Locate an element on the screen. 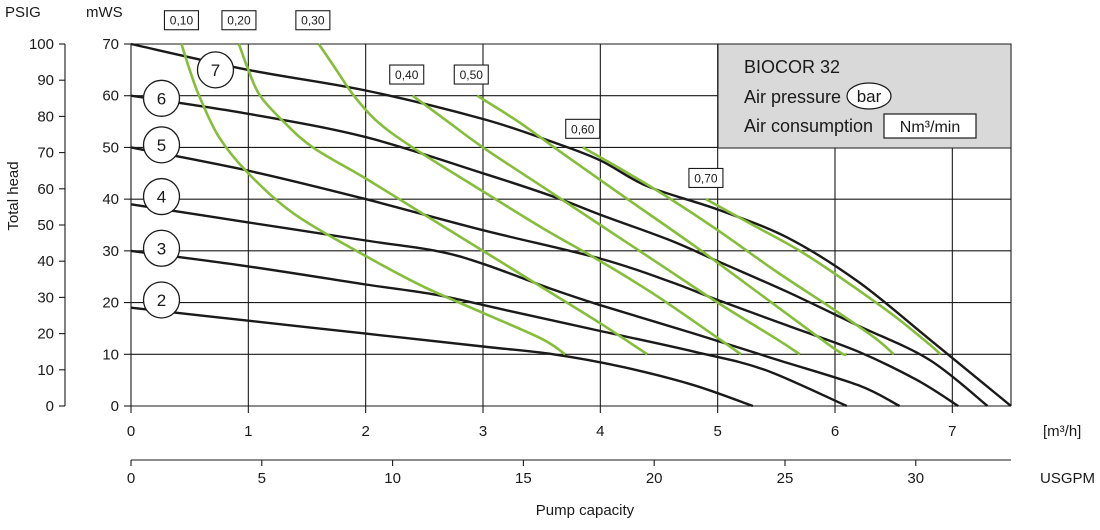 This screenshot has width=1100, height=530. air-label-0-40: 0,40 is located at coordinates (407, 75).